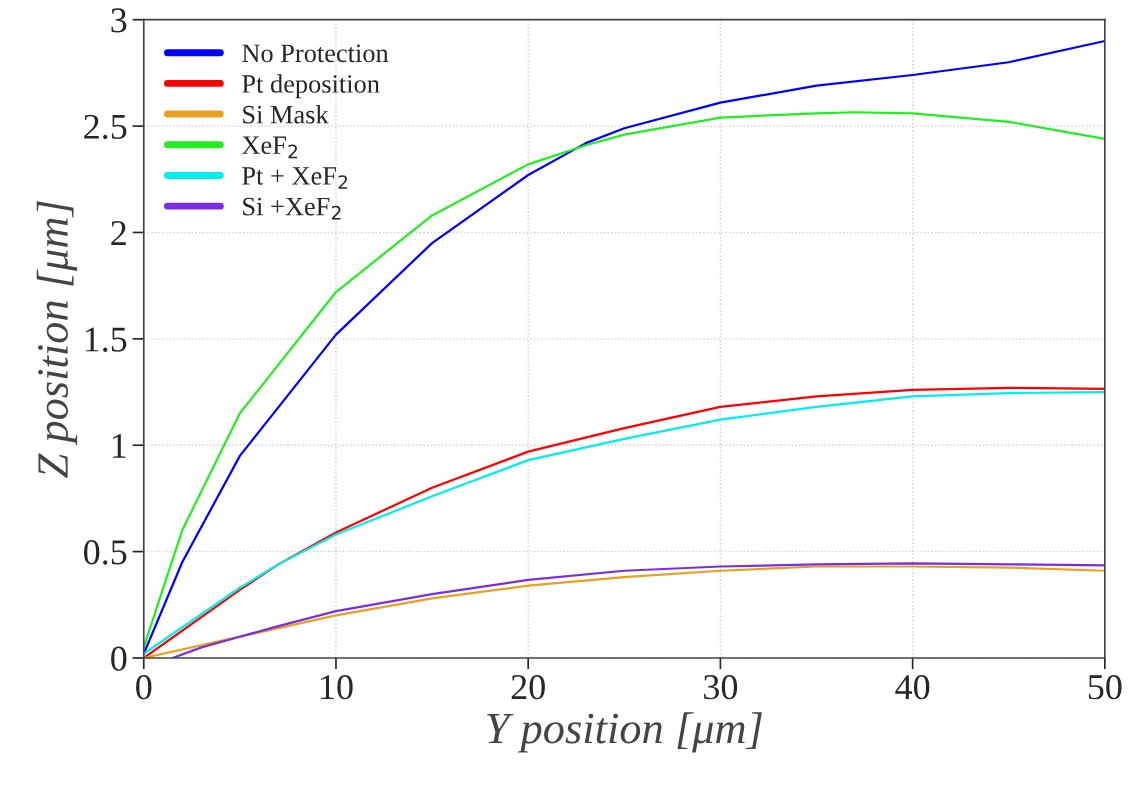 This screenshot has height=788, width=1132. Describe the element at coordinates (105, 127) in the screenshot. I see `y-tick-label: 2.5` at that location.